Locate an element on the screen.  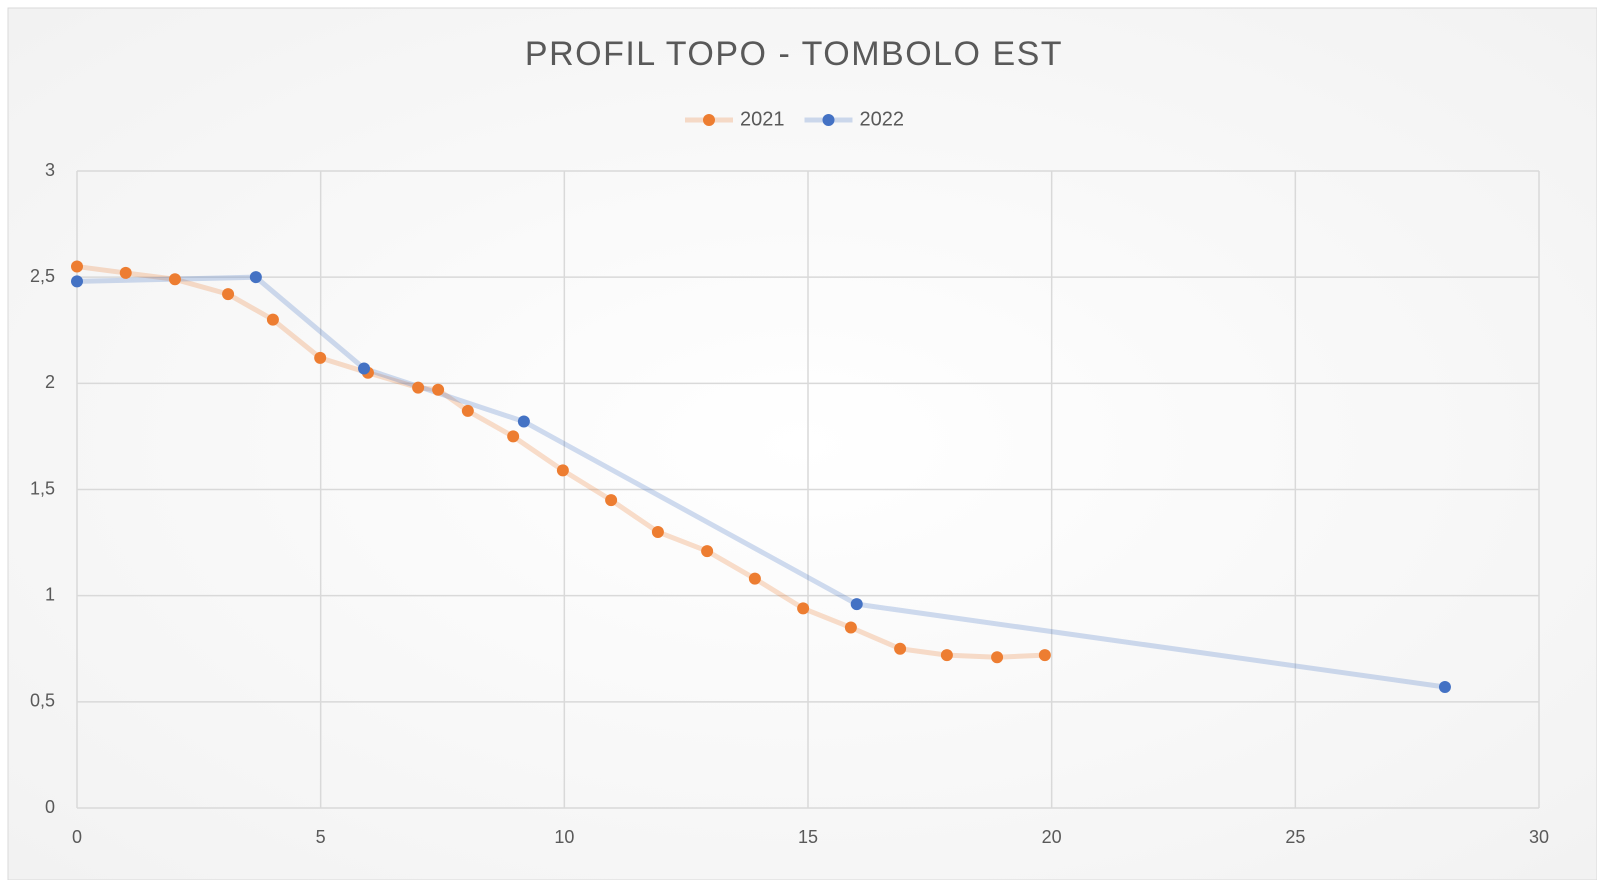
x-tick-label: 15 is located at coordinates (808, 837).